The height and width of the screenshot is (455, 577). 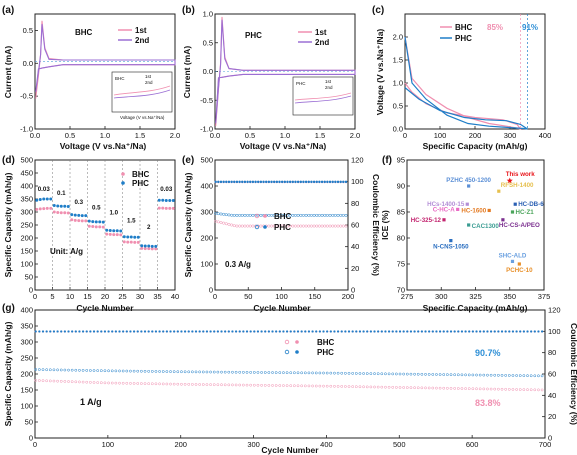 What do you see at coordinates (120, 78) in the screenshot?
I see `panel-a-inset-label: BHC` at bounding box center [120, 78].